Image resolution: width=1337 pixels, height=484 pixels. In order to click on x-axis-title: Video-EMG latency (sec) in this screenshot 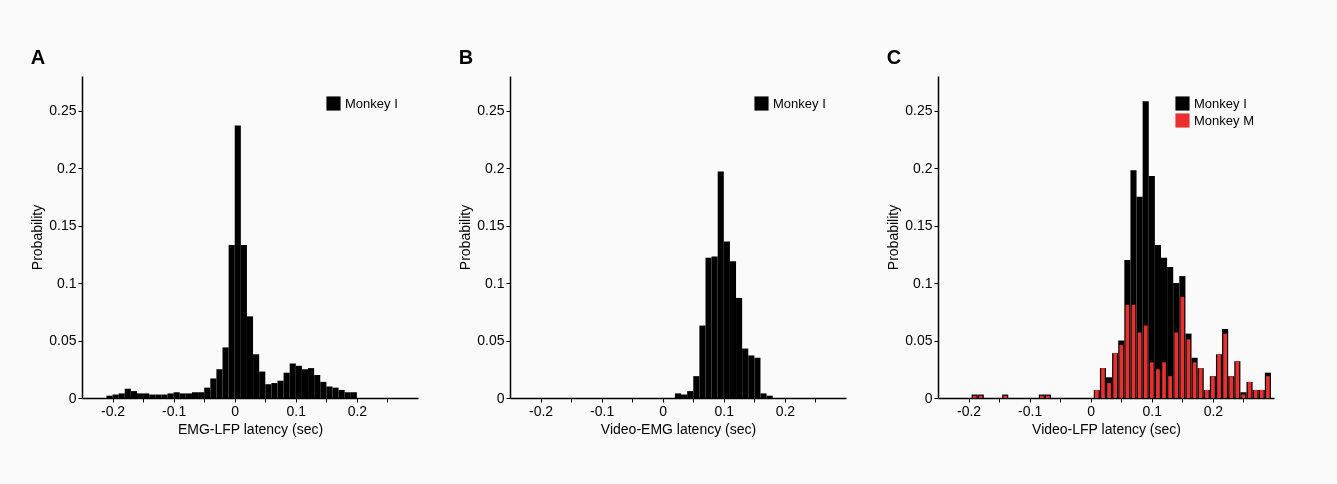, I will do `click(678, 428)`.